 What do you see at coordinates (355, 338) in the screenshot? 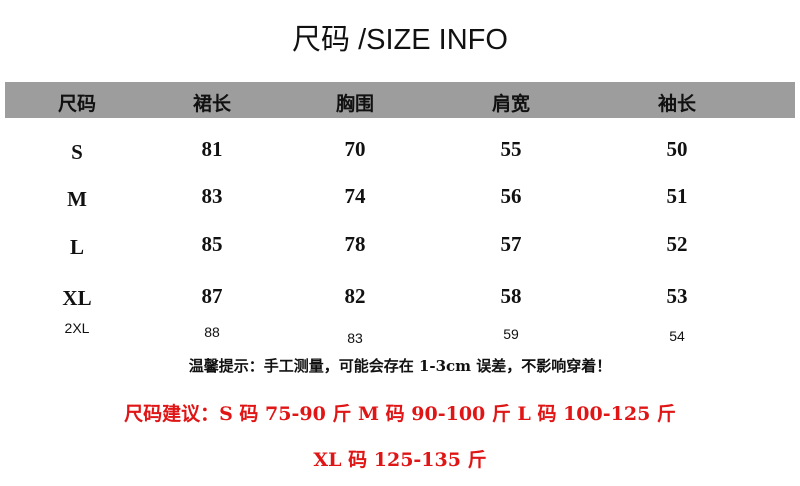
I see `bust-cell: 83` at bounding box center [355, 338].